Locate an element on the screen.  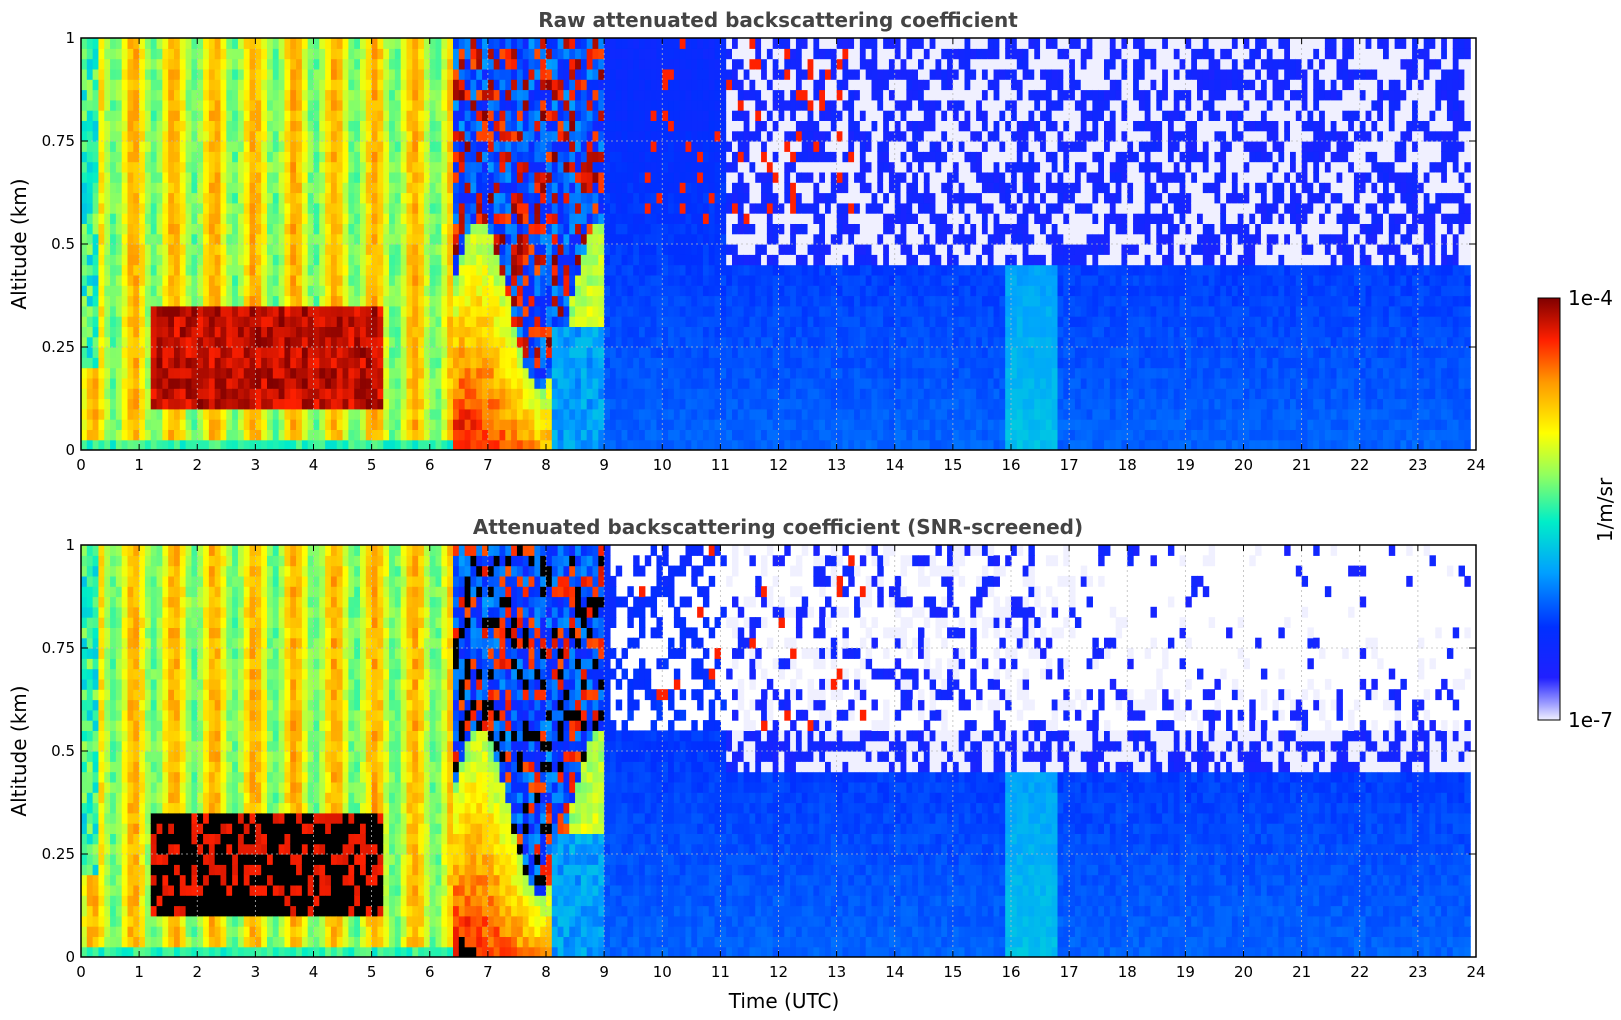
colorbar-unit-label: 1/m/sr is located at coordinates (1605, 509).